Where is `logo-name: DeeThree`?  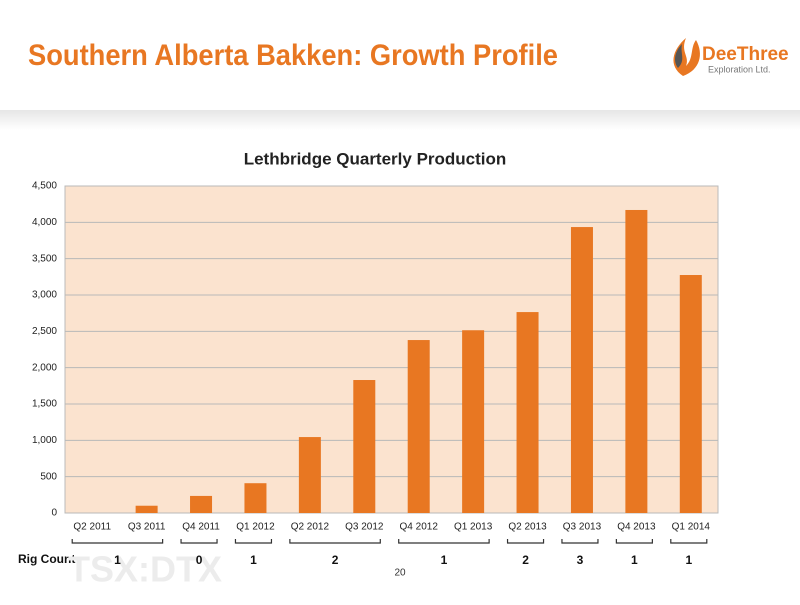
logo-name: DeeThree is located at coordinates (745, 54).